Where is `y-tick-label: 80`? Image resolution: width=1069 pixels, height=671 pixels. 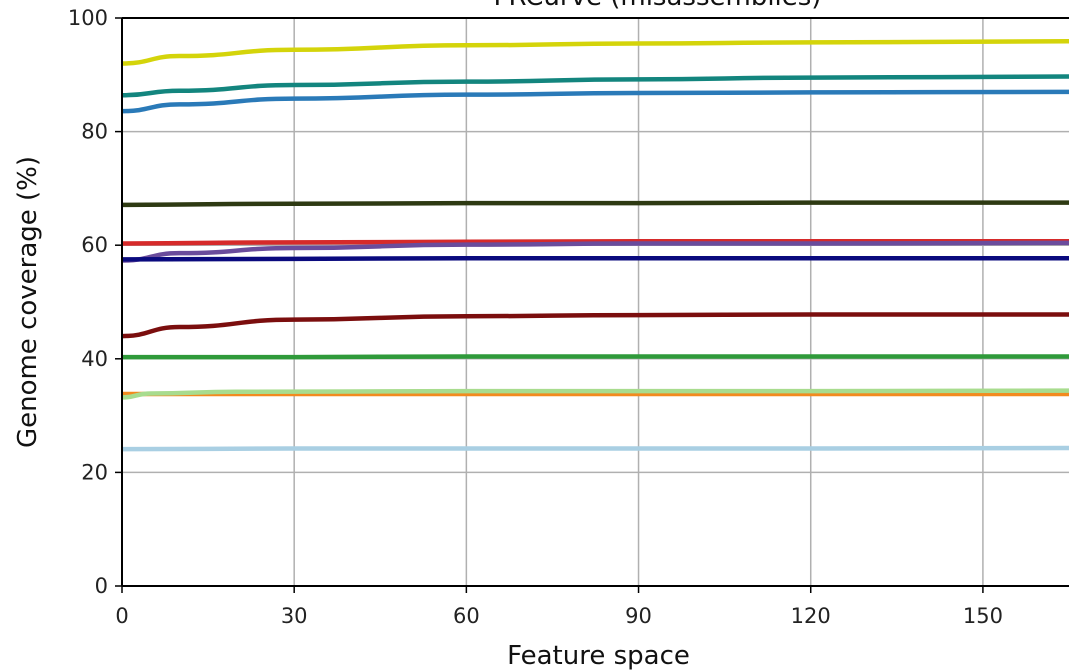 y-tick-label: 80 is located at coordinates (94, 132).